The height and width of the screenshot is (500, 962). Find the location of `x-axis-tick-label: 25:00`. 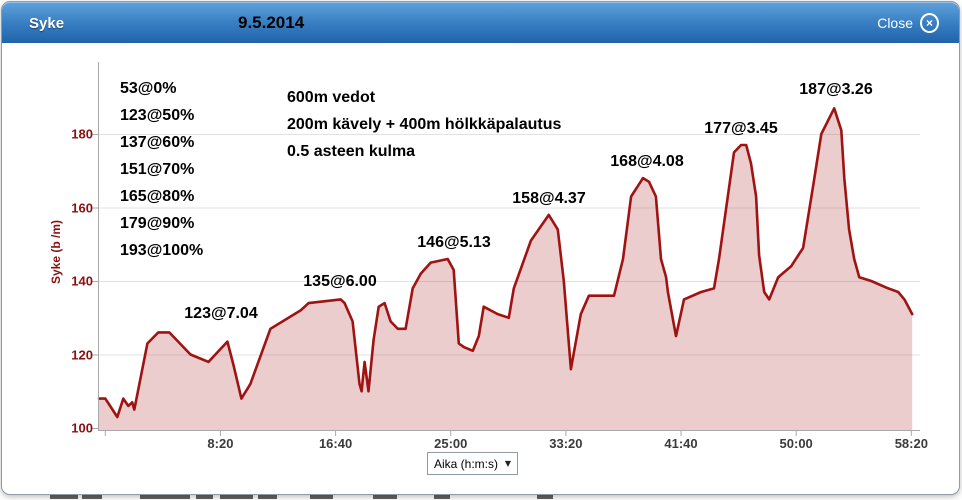

x-axis-tick-label: 25:00 is located at coordinates (451, 443).